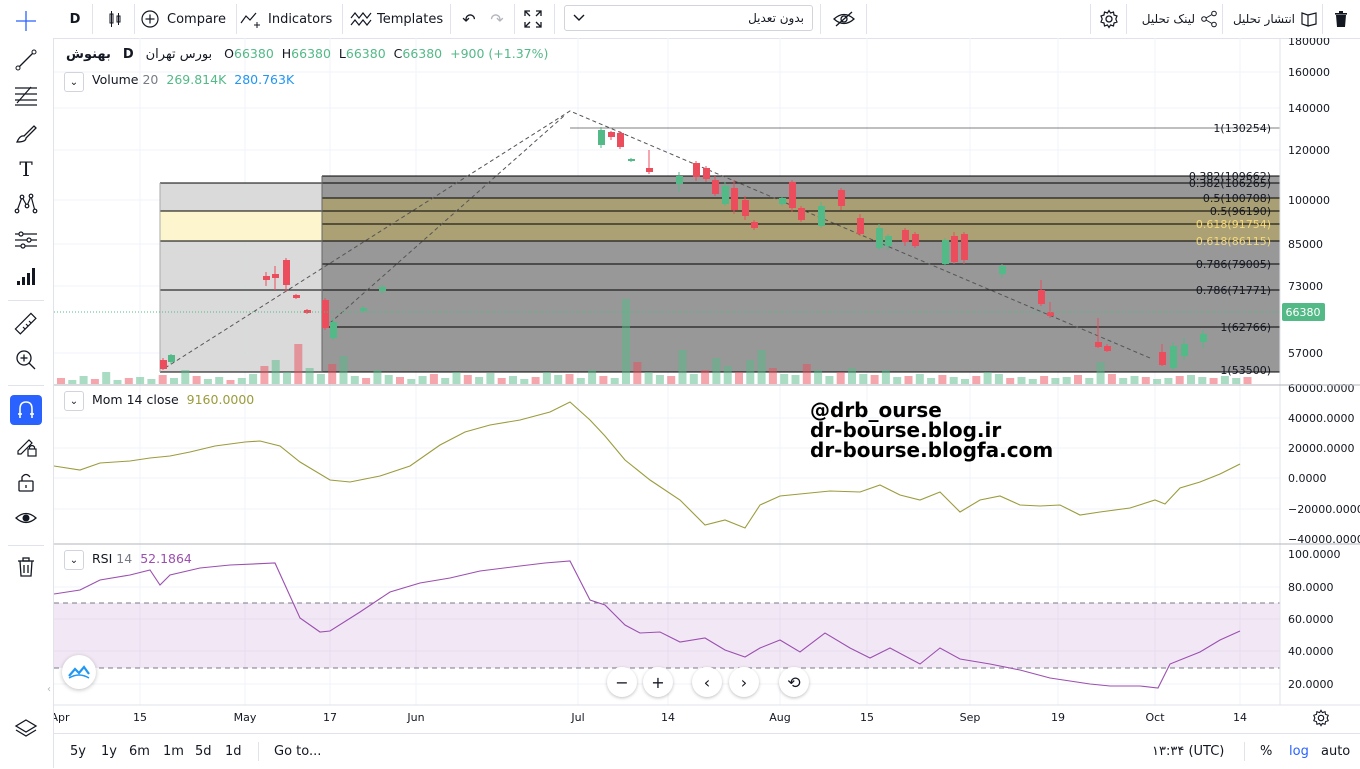 This screenshot has width=1360, height=769. I want to click on adjust-select: بدون تعدیل, so click(688, 18).